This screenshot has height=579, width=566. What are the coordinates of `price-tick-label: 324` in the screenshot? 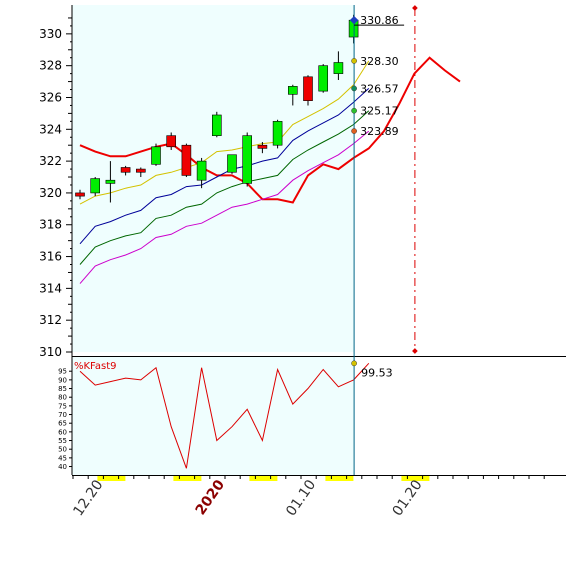 It's located at (50, 129).